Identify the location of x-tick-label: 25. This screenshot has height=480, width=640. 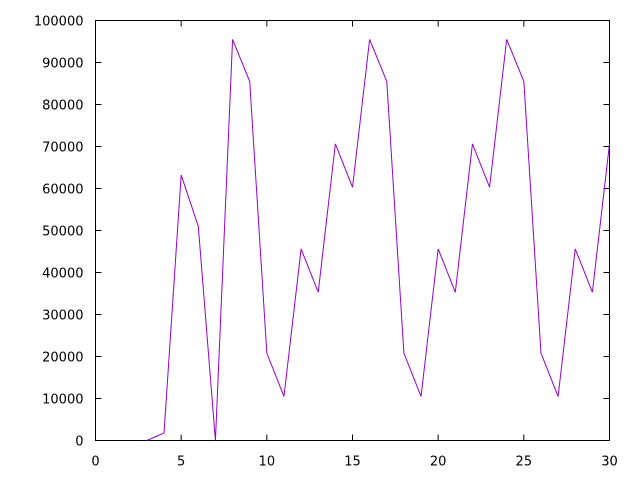
(524, 462).